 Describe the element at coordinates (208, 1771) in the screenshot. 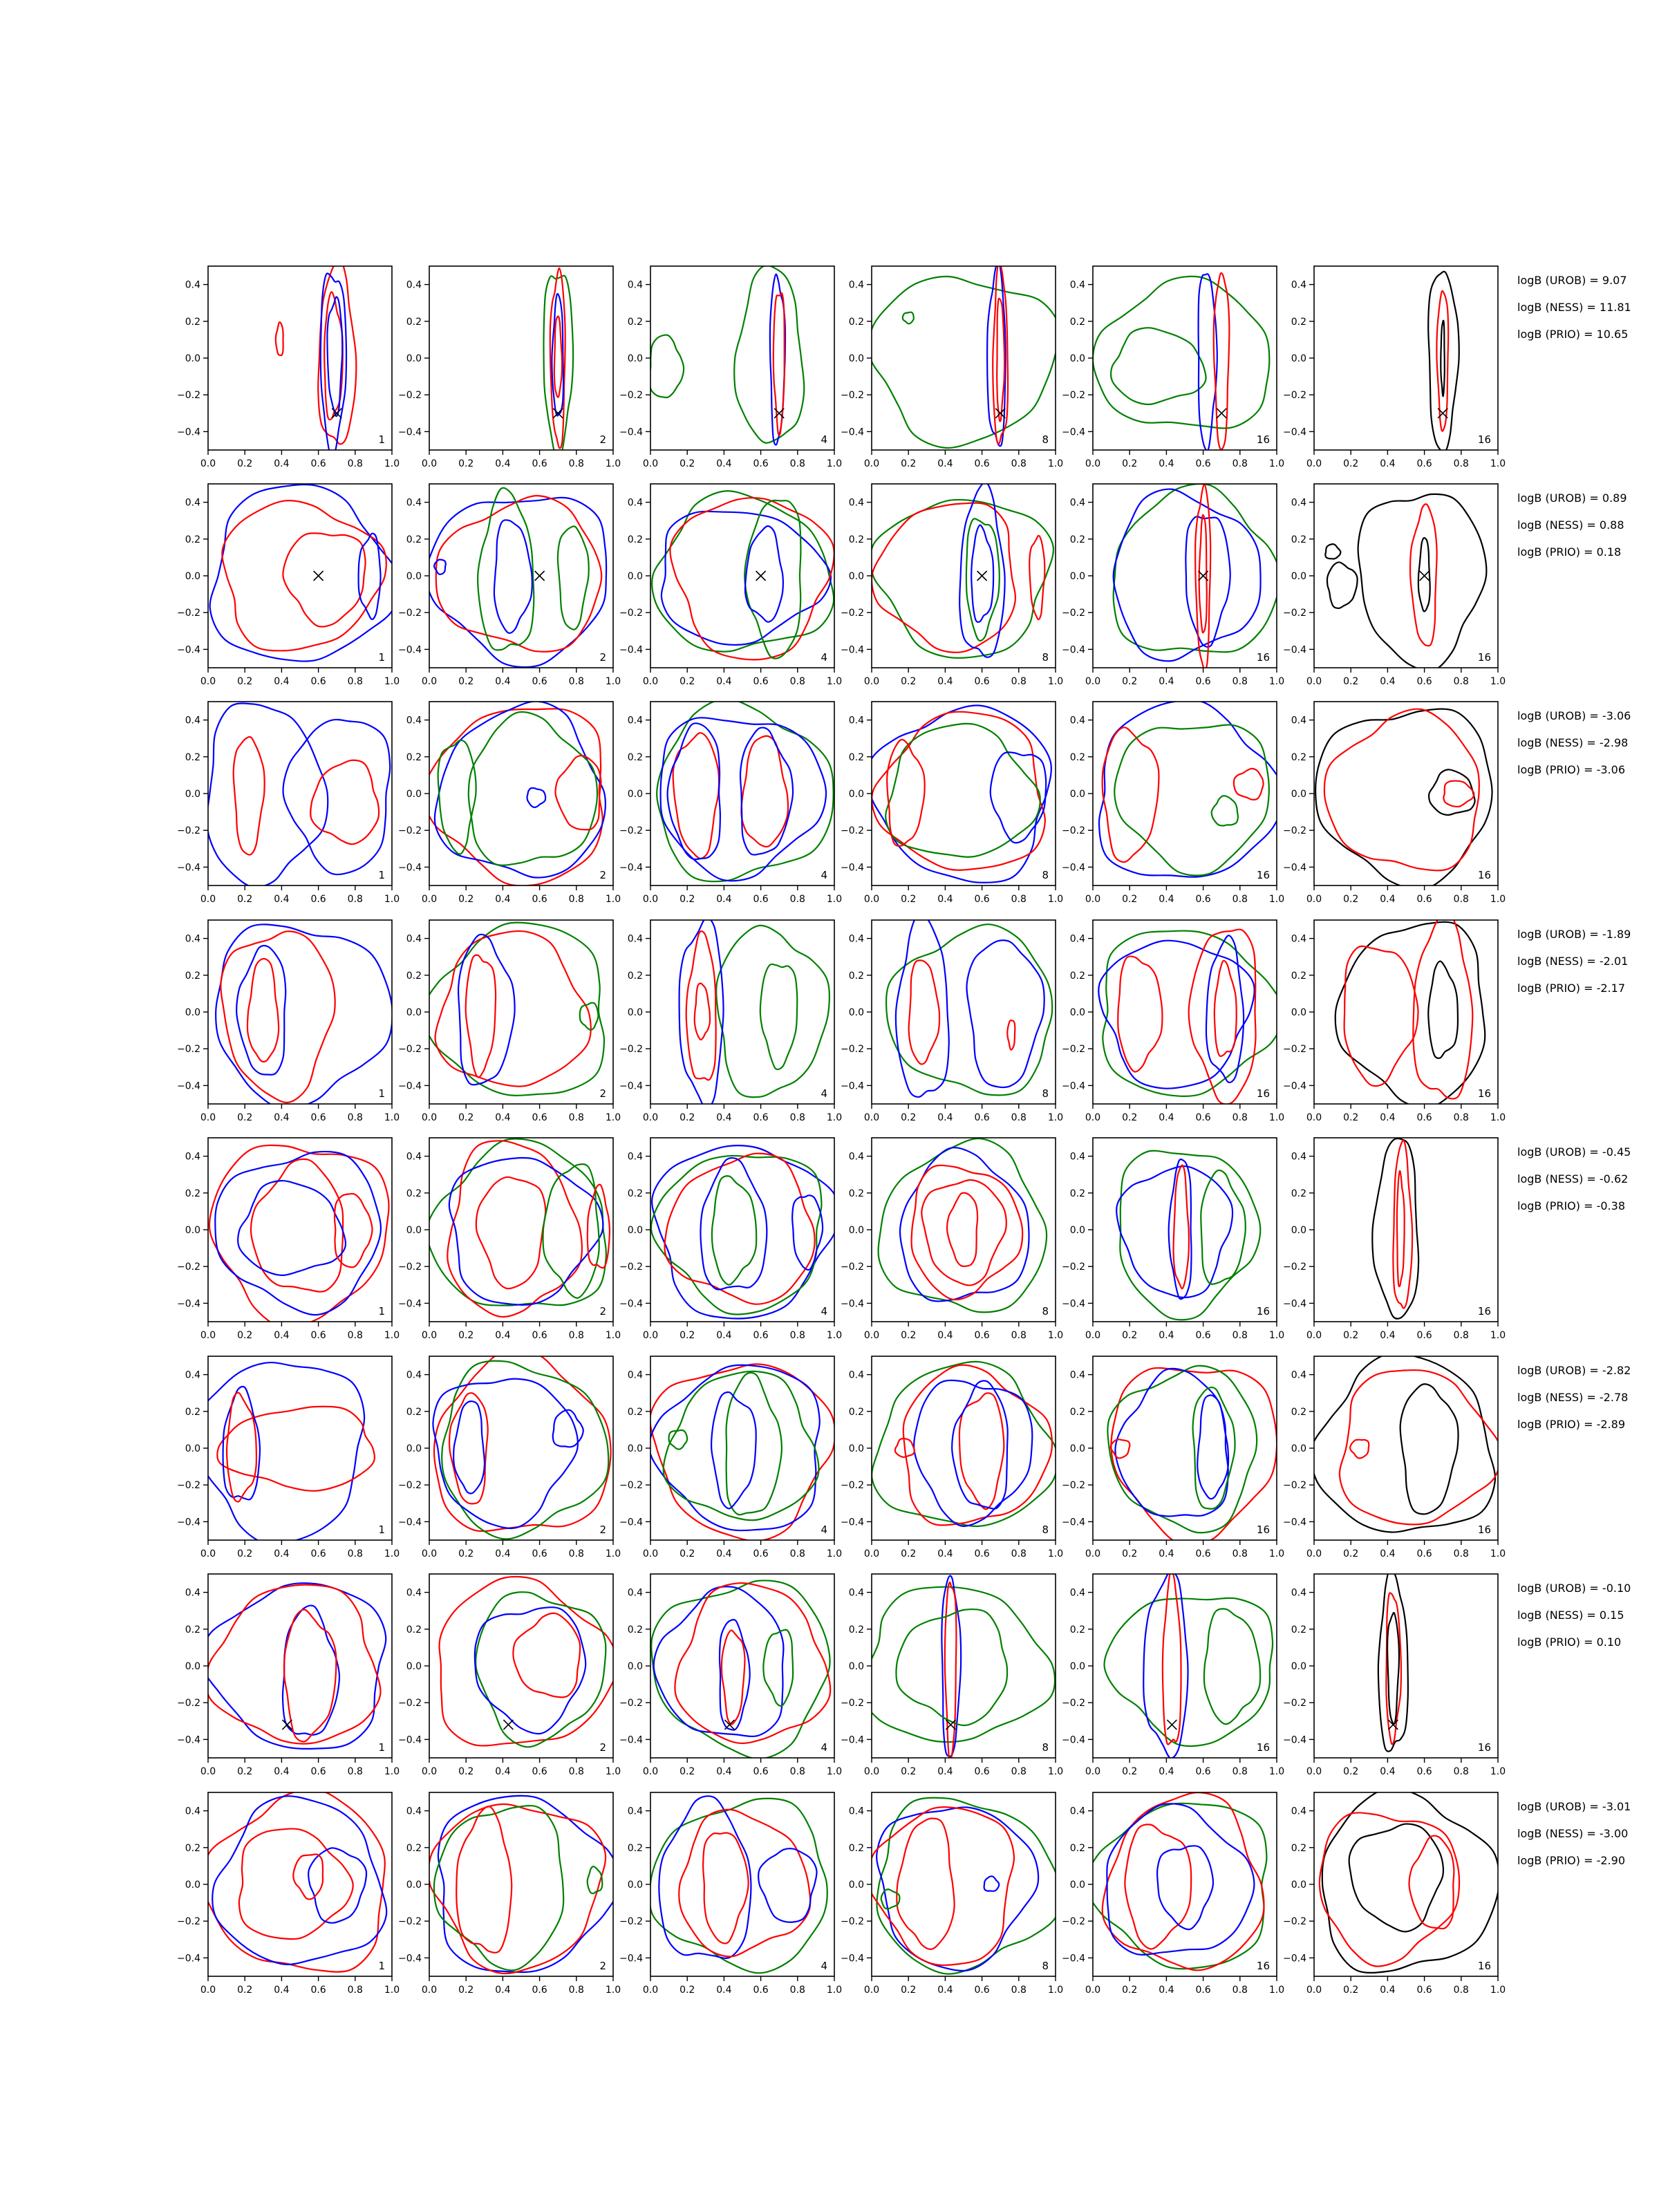

I see `x-tick-label: 0.0` at that location.